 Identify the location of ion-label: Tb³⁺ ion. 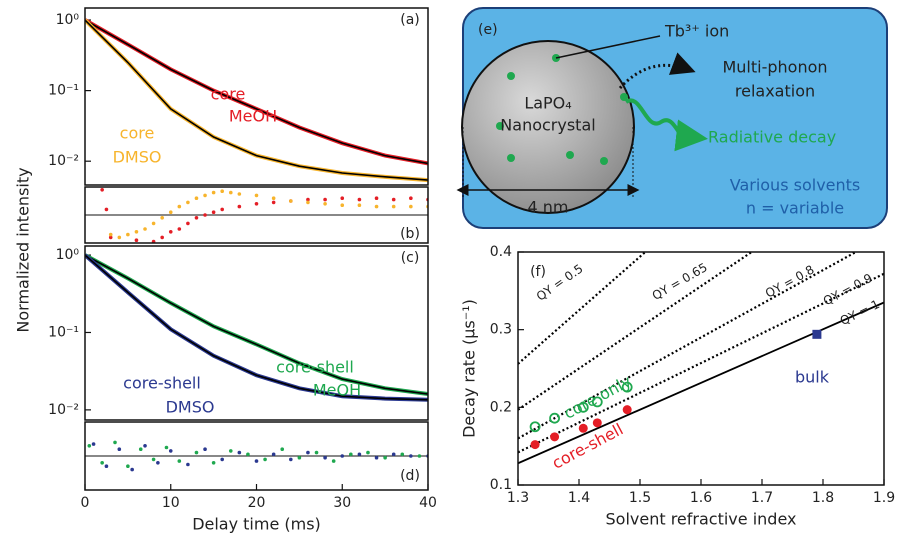
(696, 31).